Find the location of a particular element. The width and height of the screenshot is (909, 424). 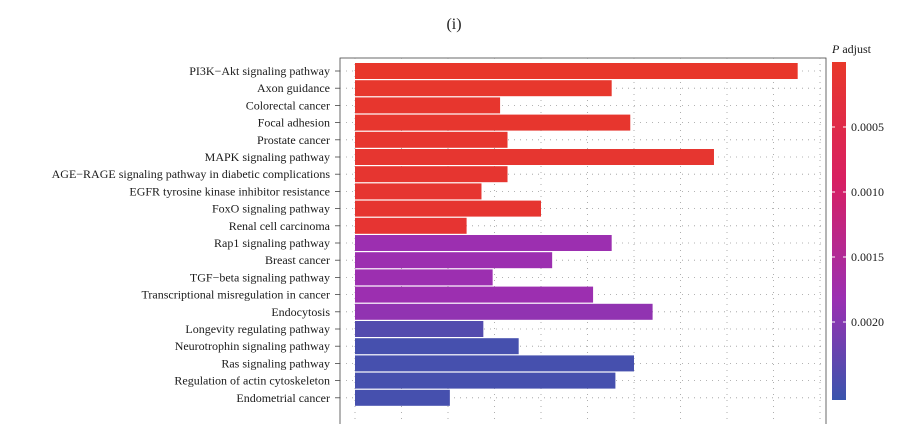

colorbar-tick-label: 0.0015 is located at coordinates (867, 257).